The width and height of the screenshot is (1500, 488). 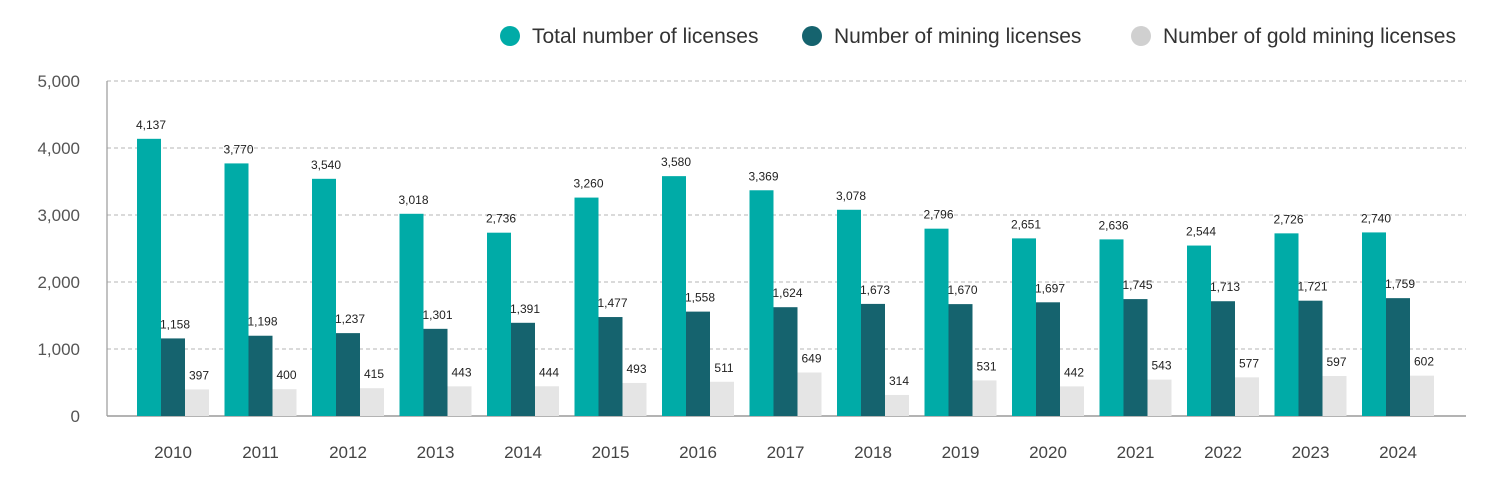 What do you see at coordinates (199, 375) in the screenshot?
I see `data-label: 397` at bounding box center [199, 375].